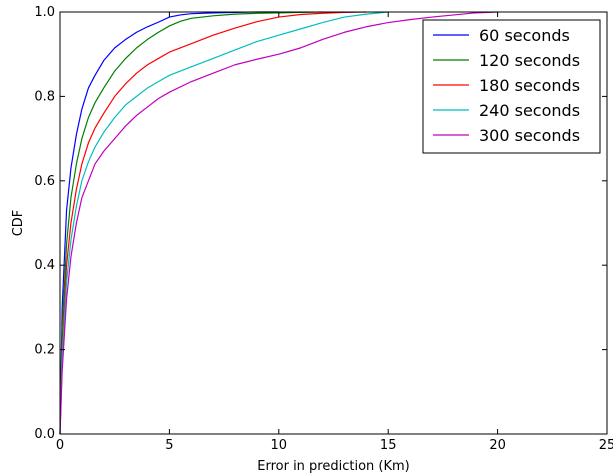 The width and height of the screenshot is (613, 476). Describe the element at coordinates (529, 60) in the screenshot. I see `legend-entry: 120 seconds` at that location.